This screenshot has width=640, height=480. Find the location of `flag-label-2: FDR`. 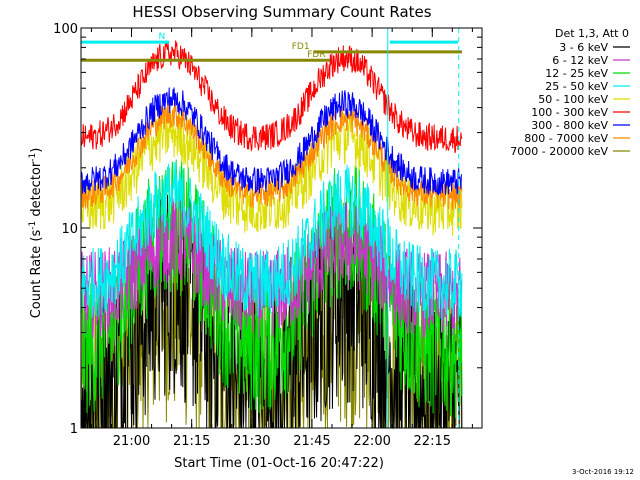

flag-label-2: FDR is located at coordinates (316, 55).